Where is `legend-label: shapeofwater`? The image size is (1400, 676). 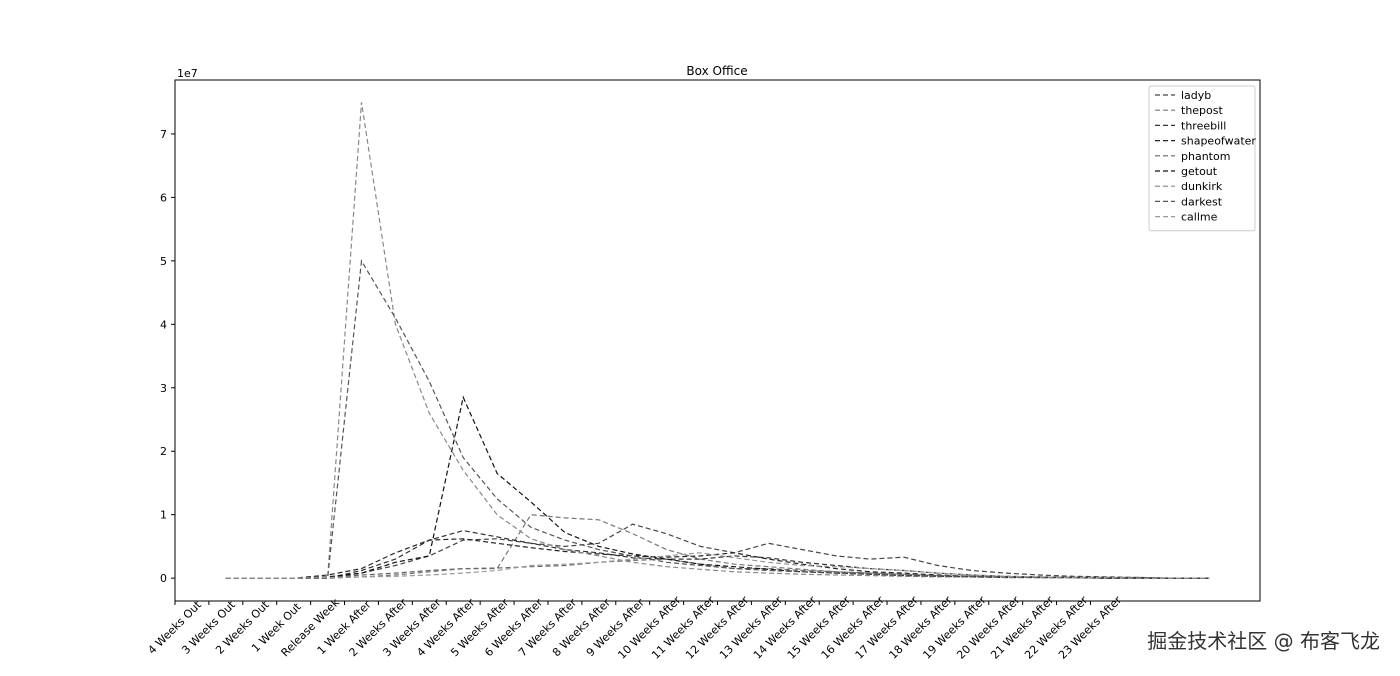
legend-label: shapeofwater is located at coordinates (1218, 141).